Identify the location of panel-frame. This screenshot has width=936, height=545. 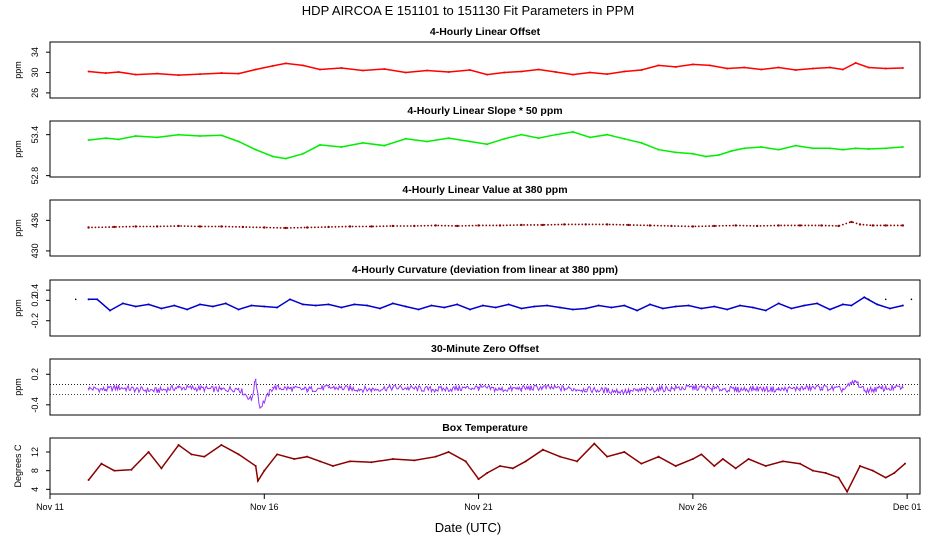
(485, 149).